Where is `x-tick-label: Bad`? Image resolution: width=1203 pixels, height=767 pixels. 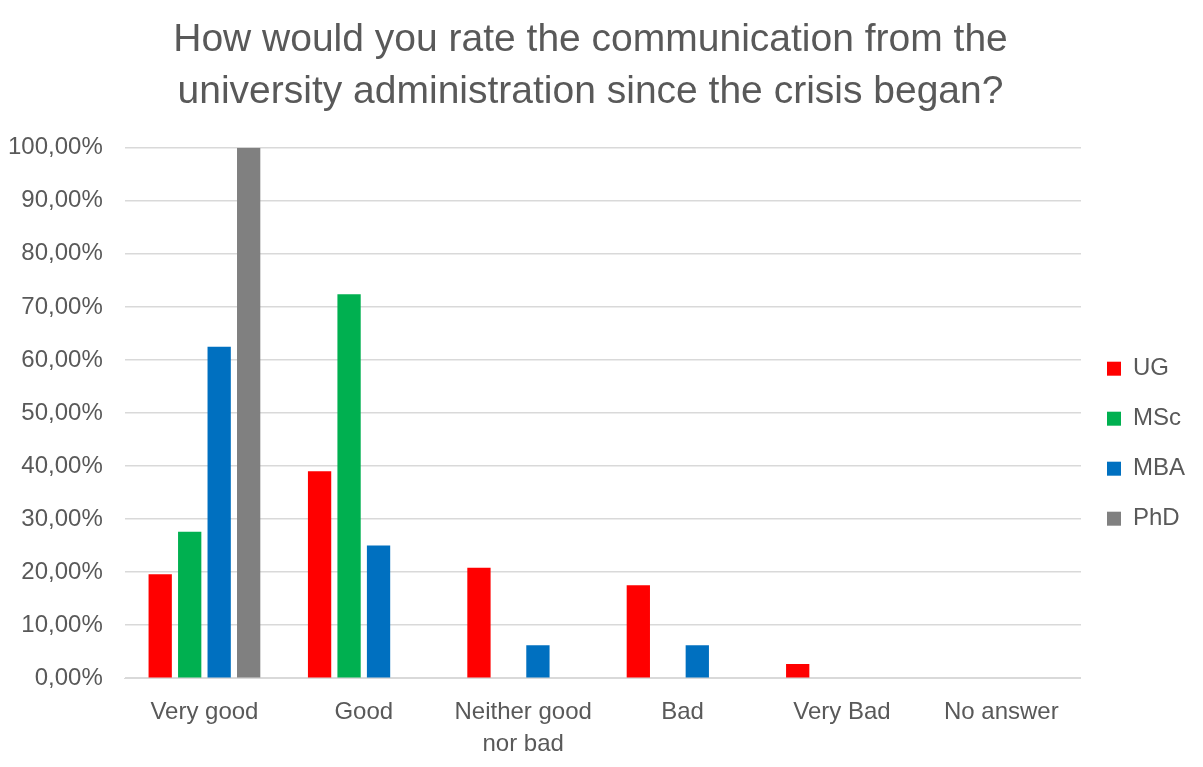
x-tick-label: Bad is located at coordinates (682, 711).